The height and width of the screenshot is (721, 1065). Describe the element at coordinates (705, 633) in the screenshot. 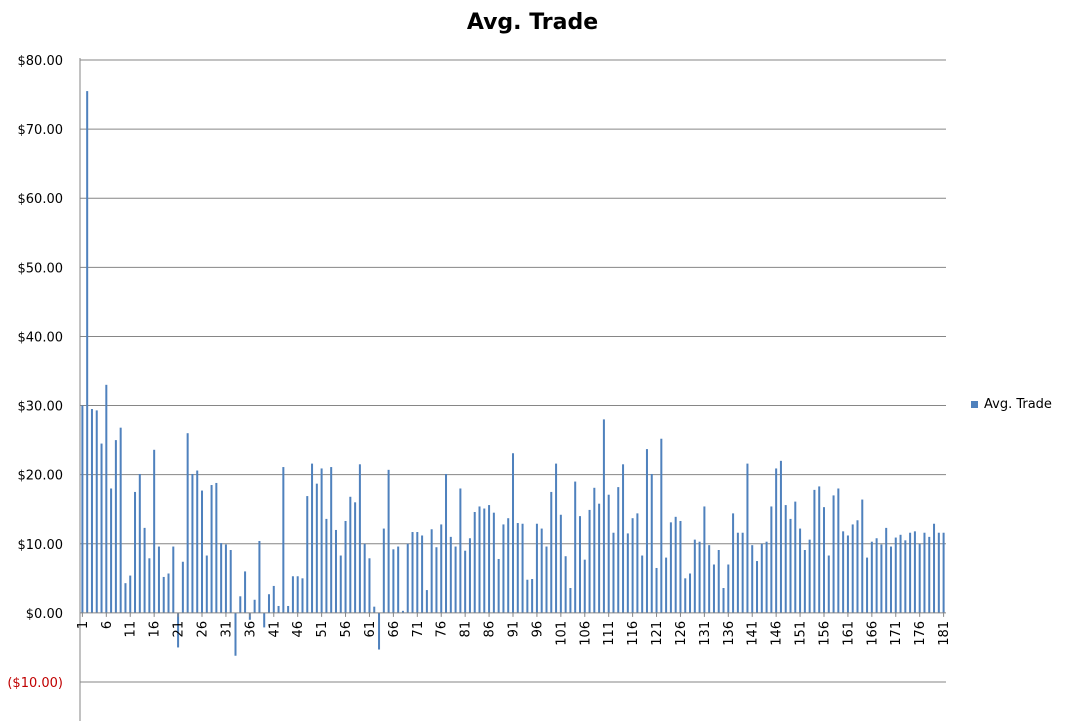

I see `x-tick-label: 131` at that location.